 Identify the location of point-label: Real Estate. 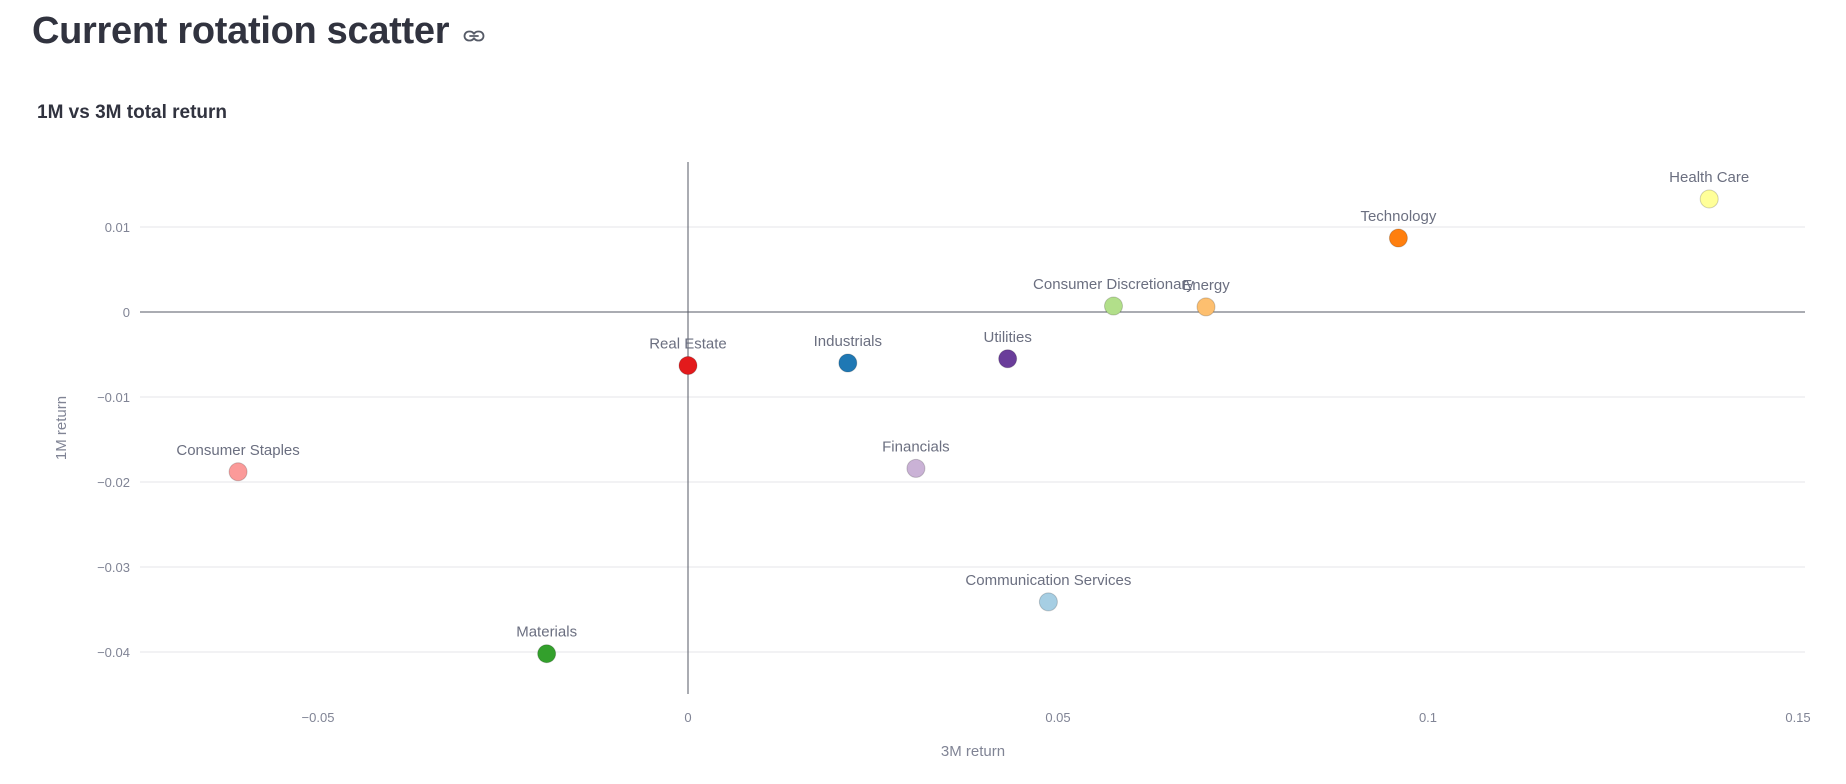
(688, 344).